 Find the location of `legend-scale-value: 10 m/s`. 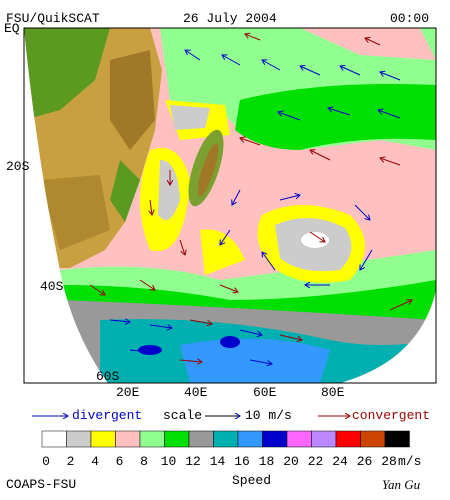

legend-scale-value: 10 m/s is located at coordinates (268, 415).